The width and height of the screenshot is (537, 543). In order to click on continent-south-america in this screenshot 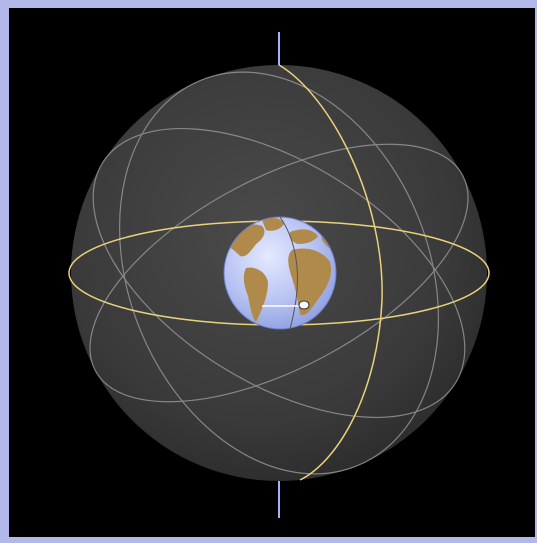, I will do `click(255, 294)`.